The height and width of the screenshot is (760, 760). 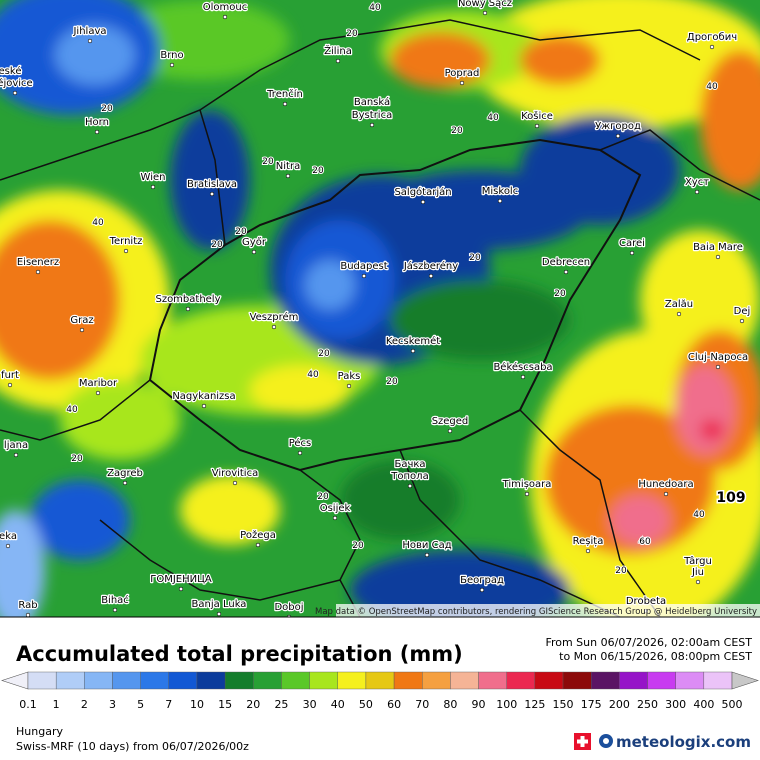 What do you see at coordinates (15, 680) in the screenshot?
I see `colorbar-arrow` at bounding box center [15, 680].